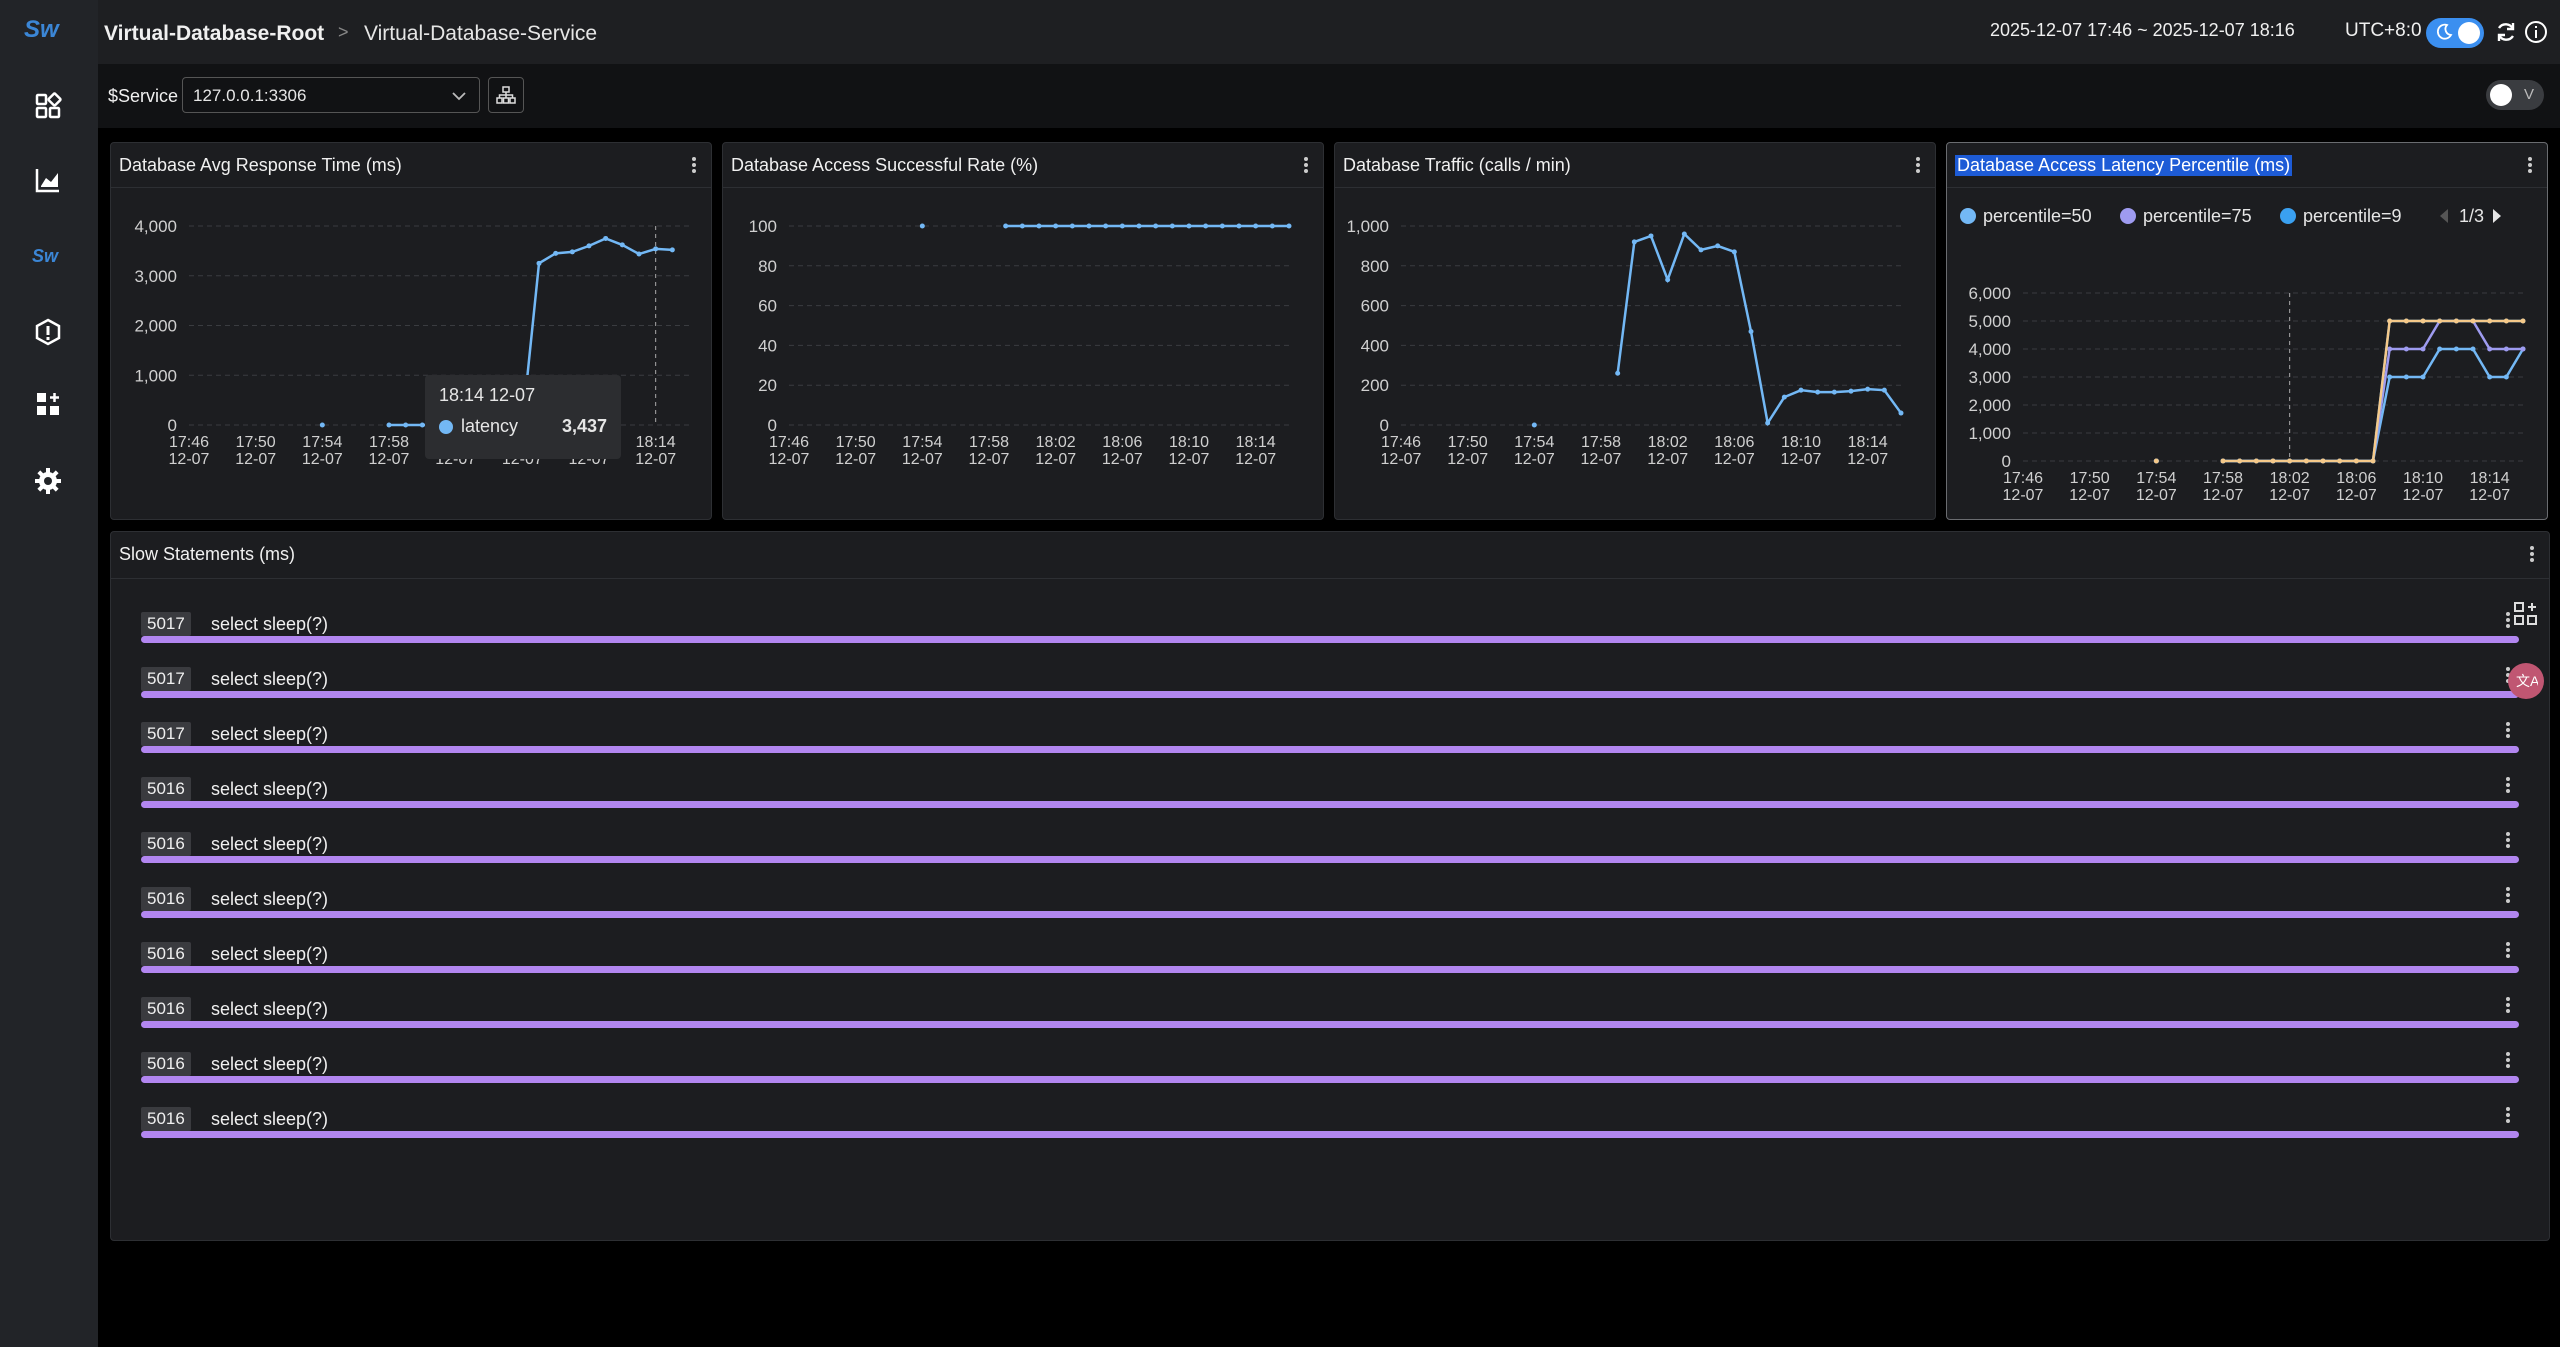  Describe the element at coordinates (1759, 329) in the screenshot. I see `series-line` at that location.